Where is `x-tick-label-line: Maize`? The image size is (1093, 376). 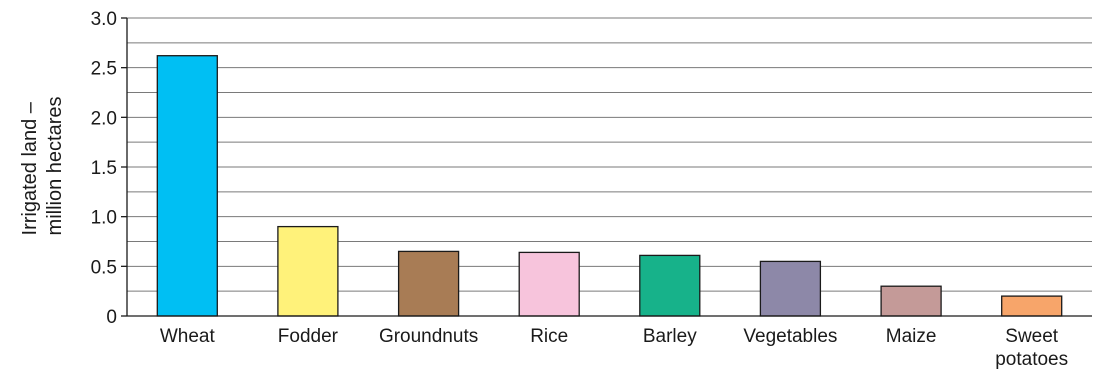 x-tick-label-line: Maize is located at coordinates (911, 336).